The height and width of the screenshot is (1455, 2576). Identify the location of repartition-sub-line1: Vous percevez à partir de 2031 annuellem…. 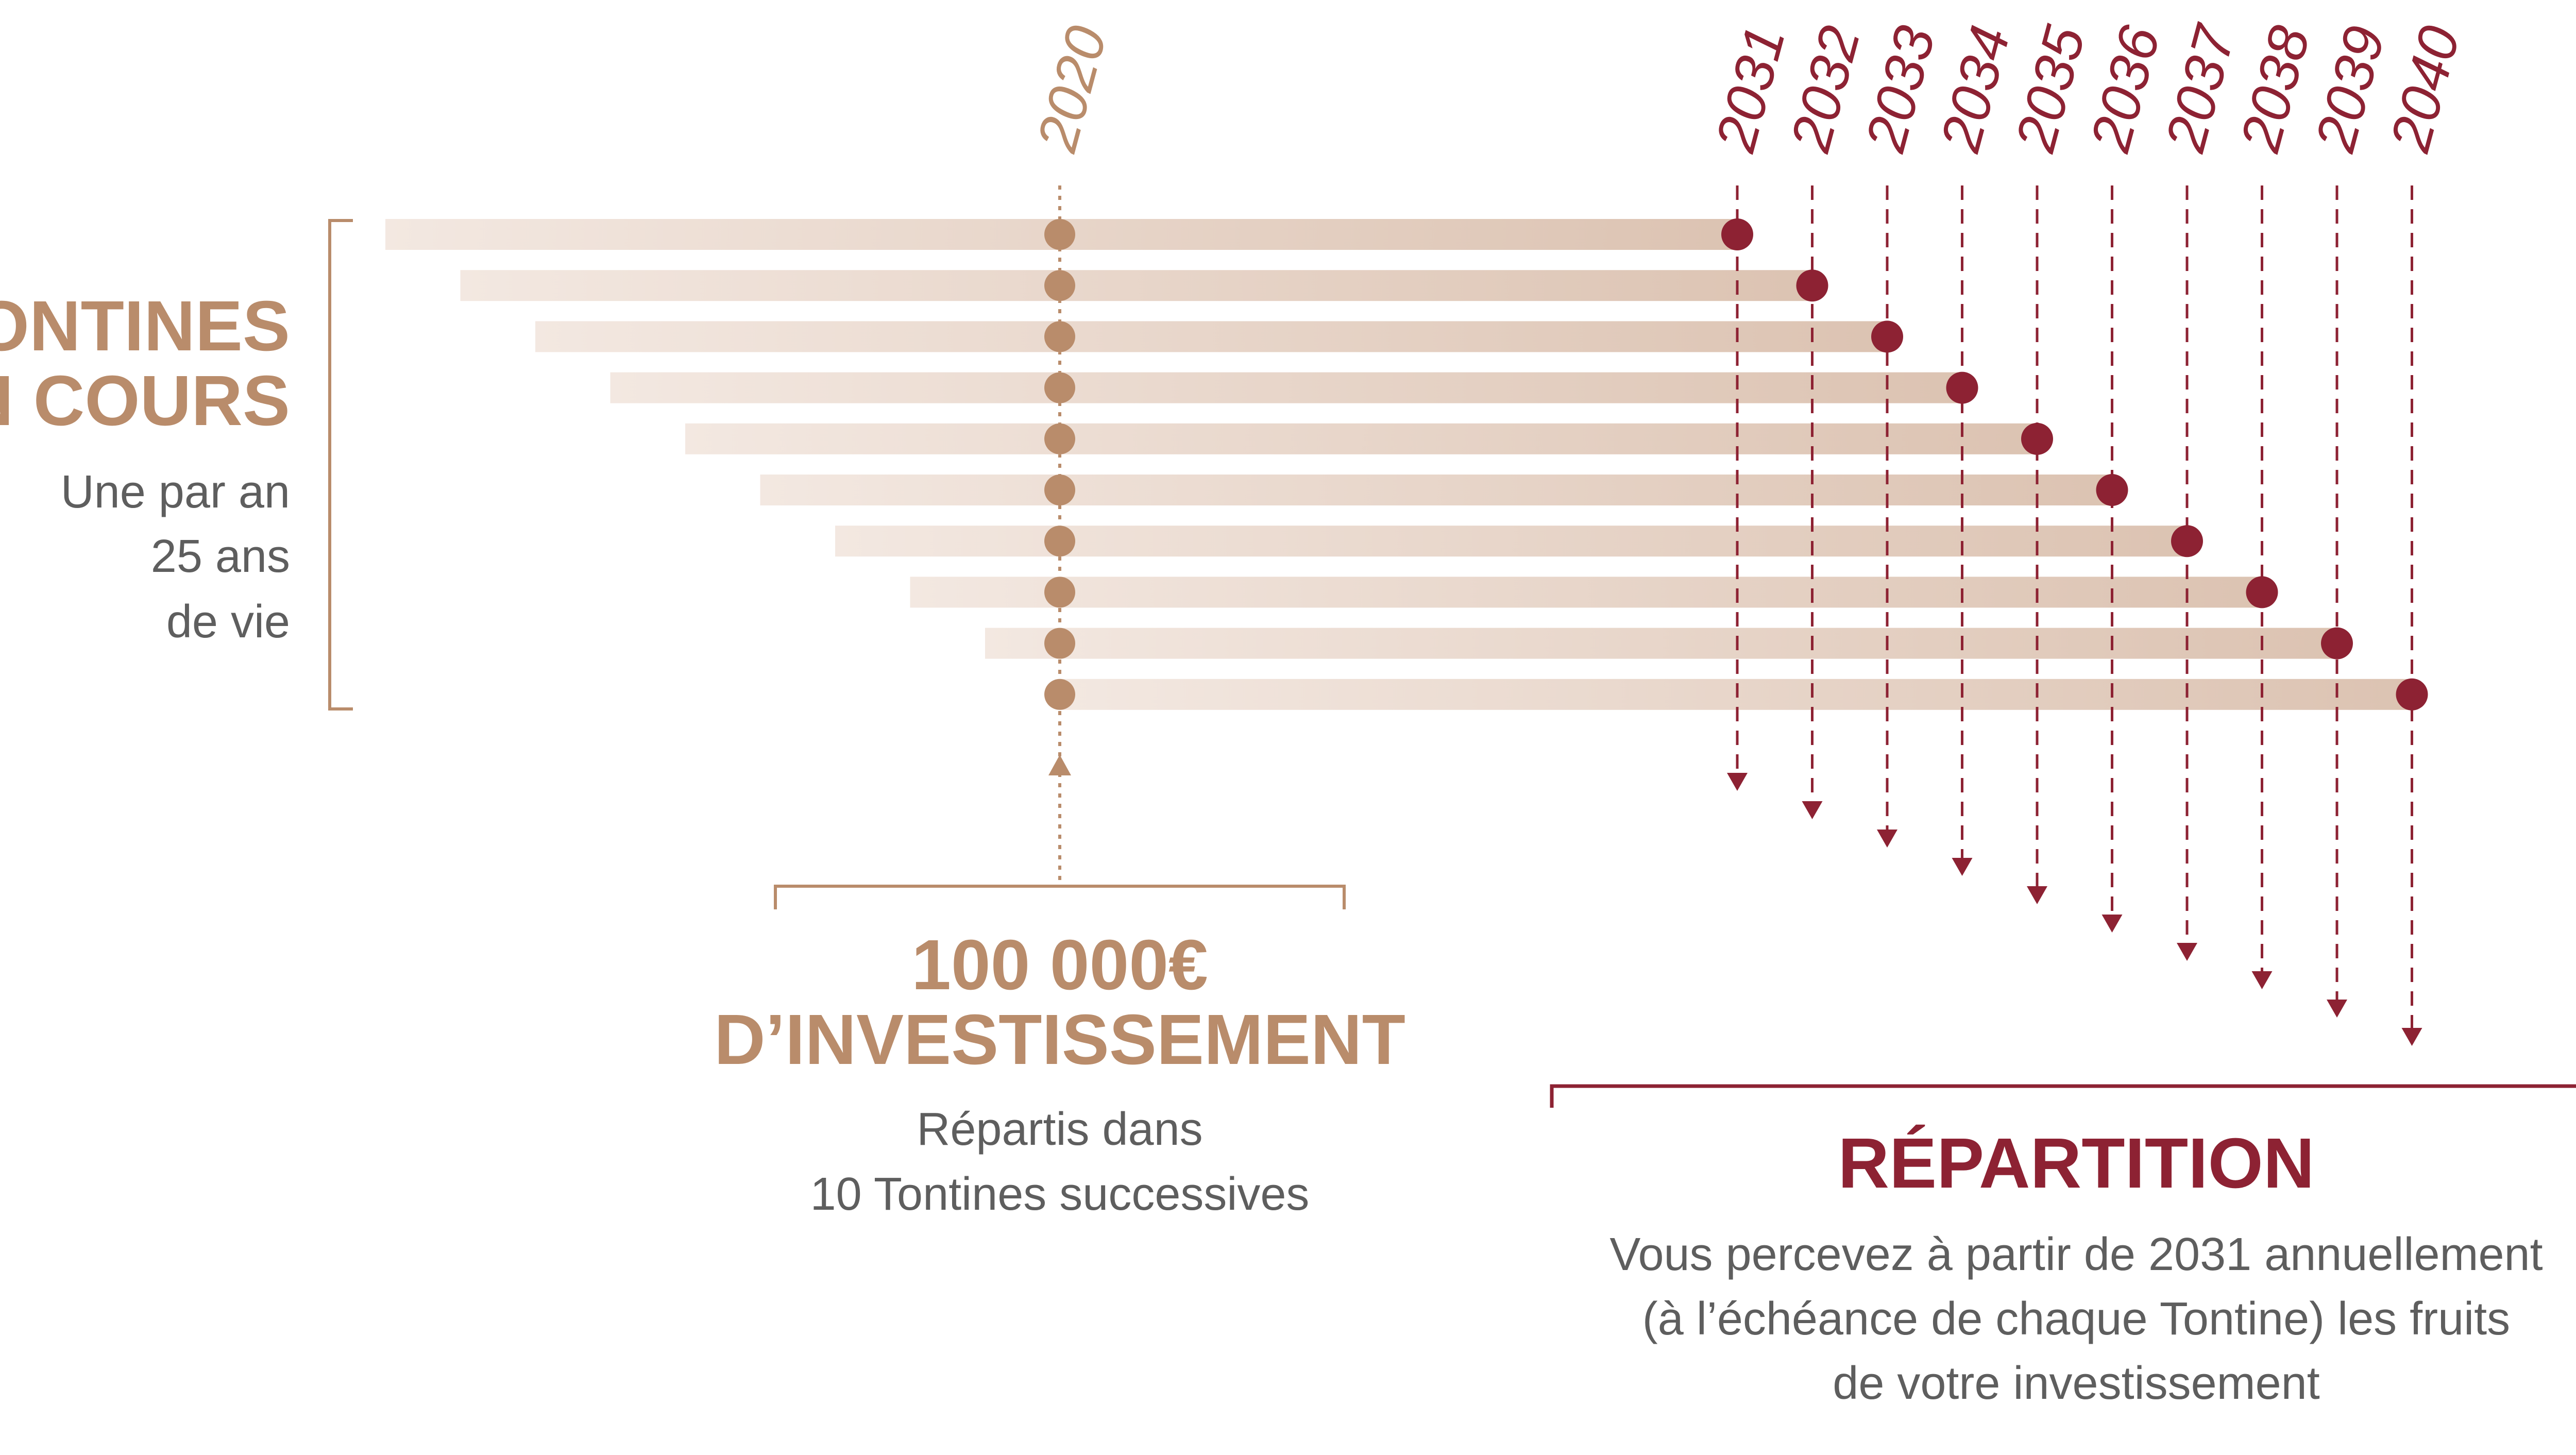
(2076, 1254).